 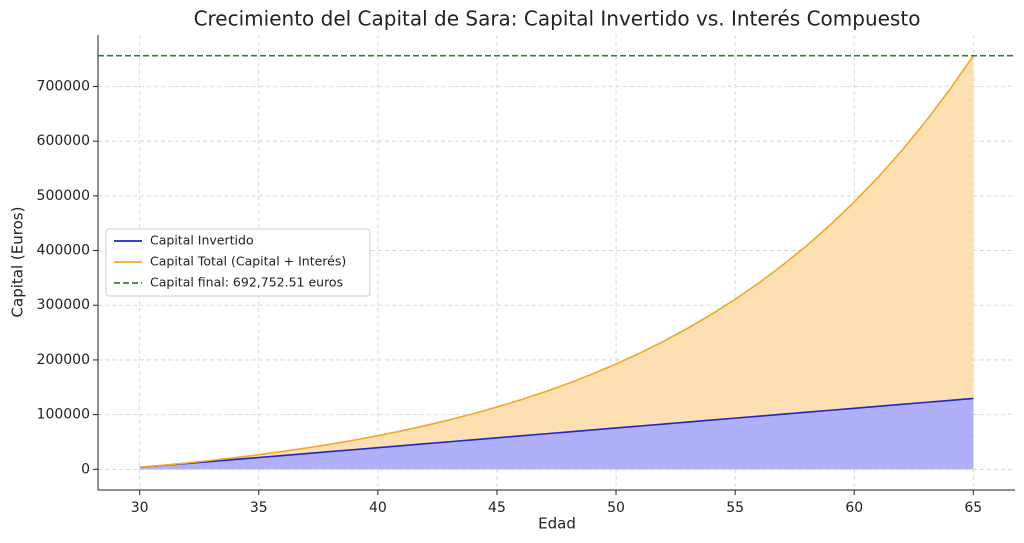 I want to click on y-tick-label: 500000, so click(x=63, y=196).